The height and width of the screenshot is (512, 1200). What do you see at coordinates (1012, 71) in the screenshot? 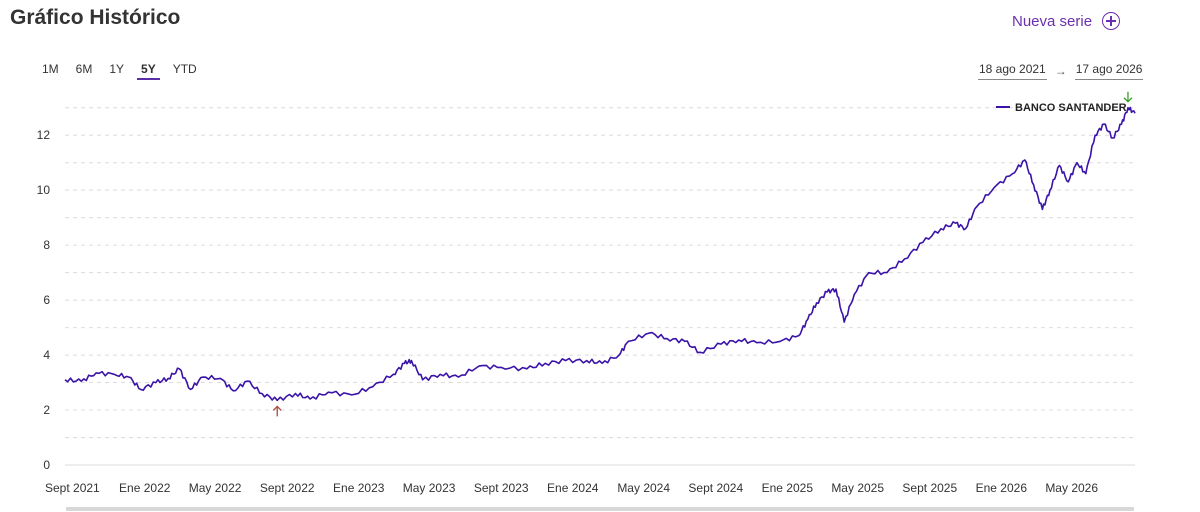
I see `start-date-field: 18 ago 2021` at bounding box center [1012, 71].